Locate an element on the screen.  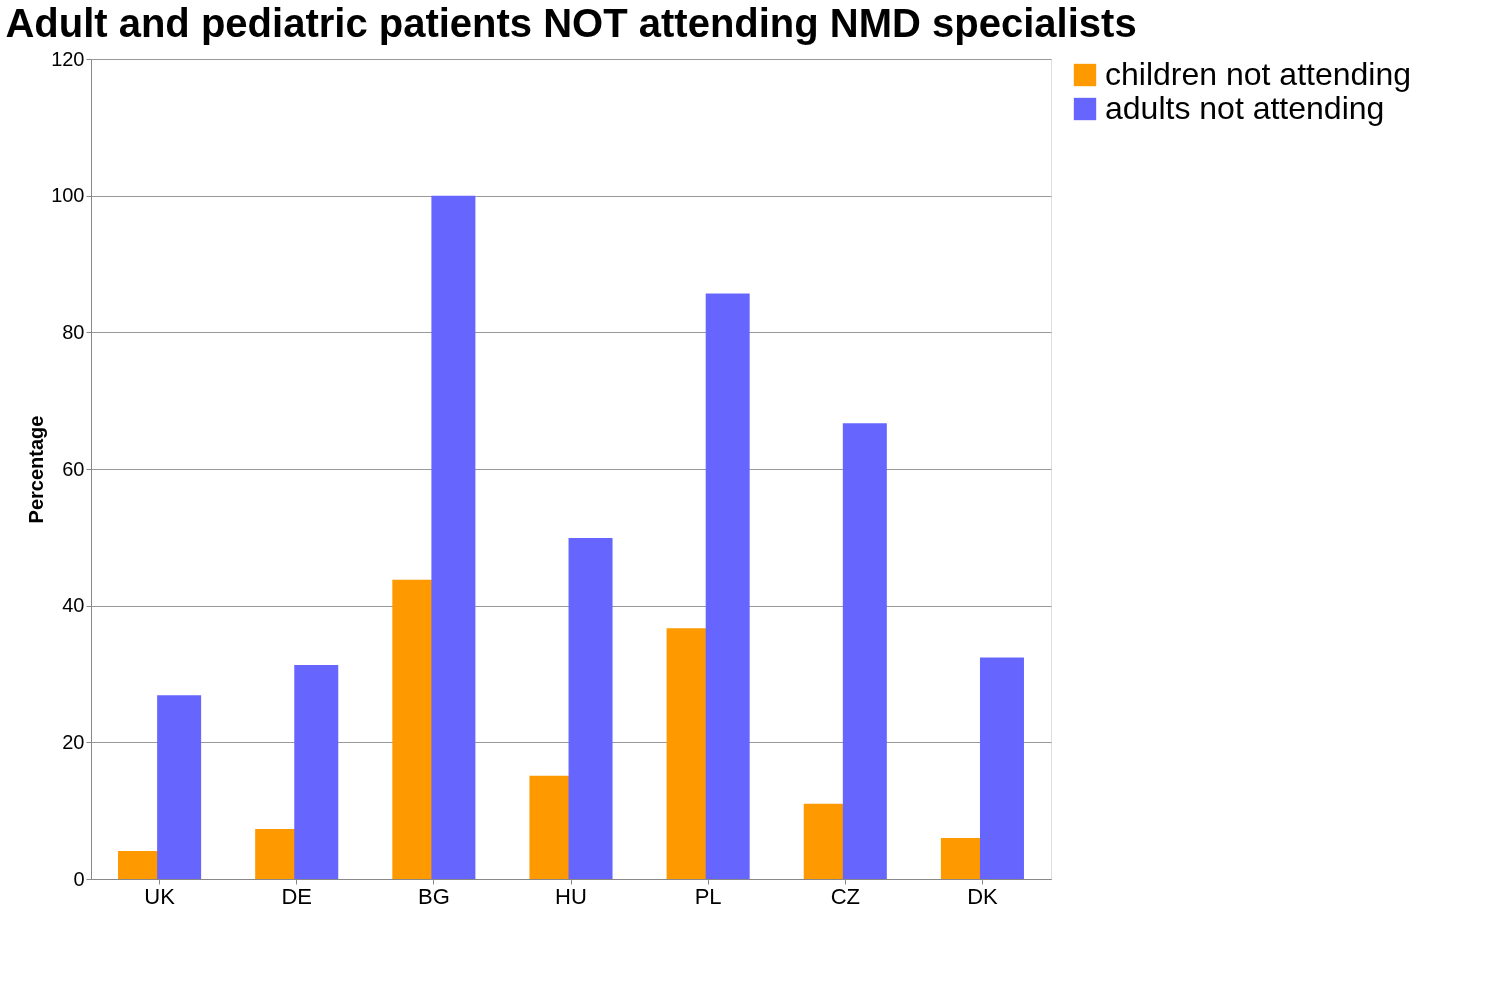
x-tick-label: HU is located at coordinates (571, 896).